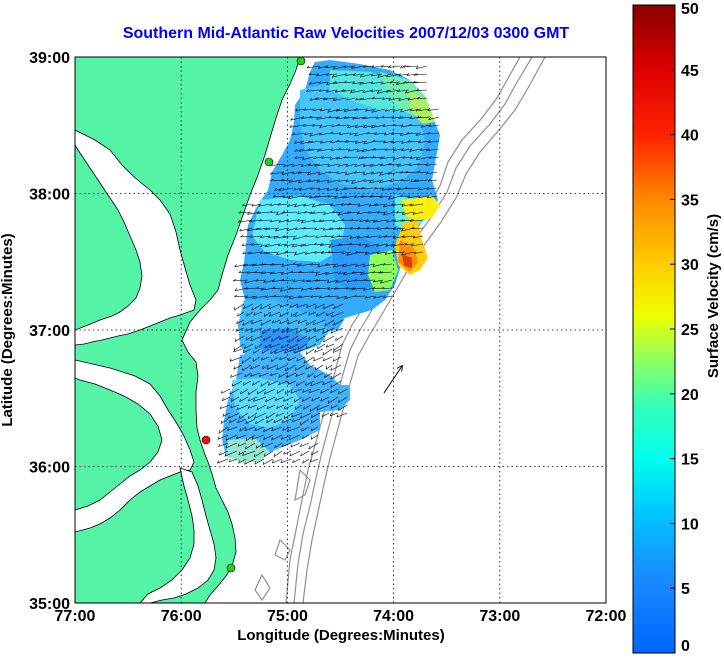 The image size is (724, 659). What do you see at coordinates (181, 616) in the screenshot?
I see `x-tick-label: 76:00` at bounding box center [181, 616].